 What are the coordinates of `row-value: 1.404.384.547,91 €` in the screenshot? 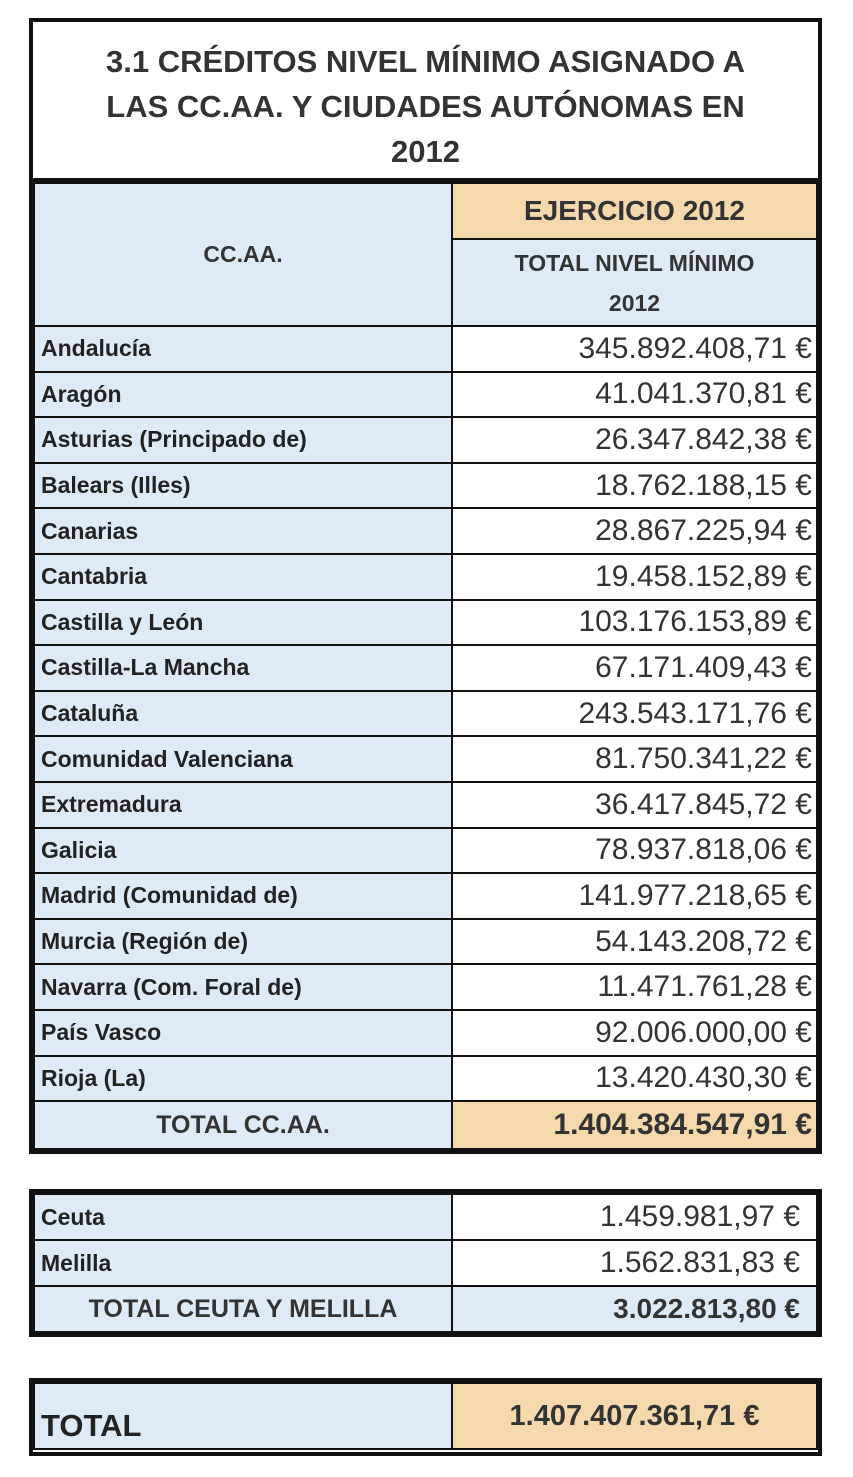 It's located at (634, 1125).